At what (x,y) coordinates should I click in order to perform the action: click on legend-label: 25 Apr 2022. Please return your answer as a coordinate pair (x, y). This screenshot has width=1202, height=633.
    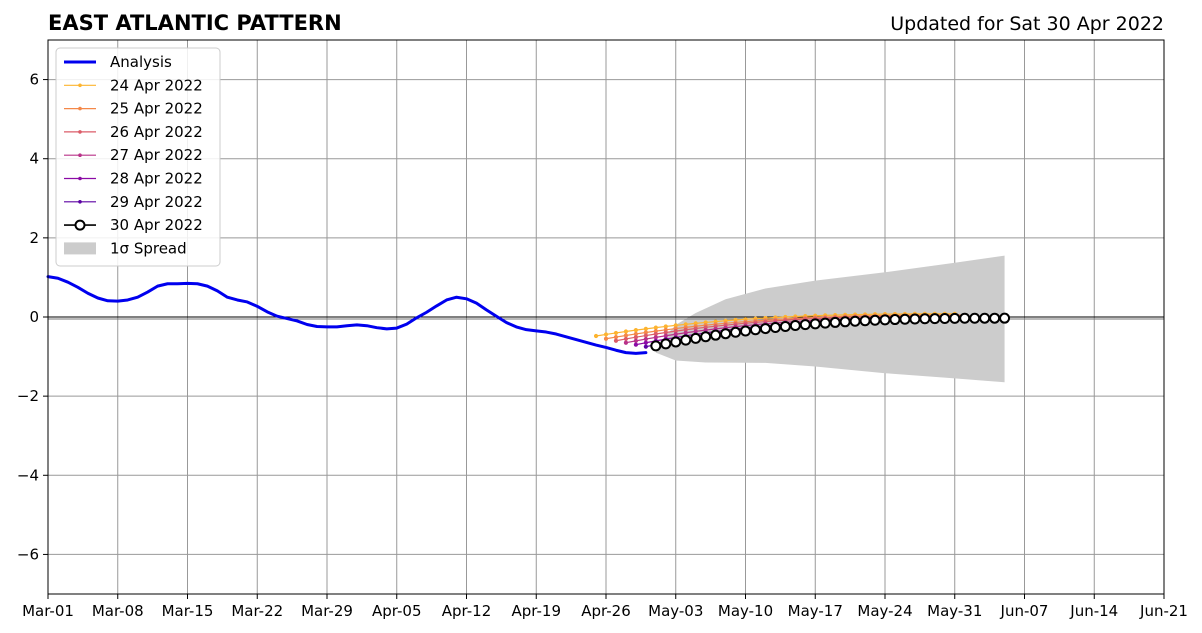
    Looking at the image, I should click on (156, 109).